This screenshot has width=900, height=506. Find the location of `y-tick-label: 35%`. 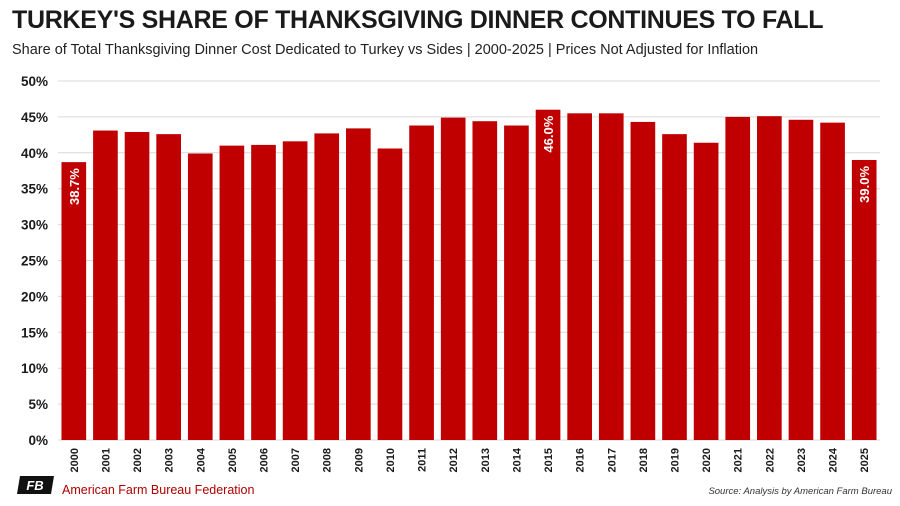

y-tick-label: 35% is located at coordinates (34, 189).